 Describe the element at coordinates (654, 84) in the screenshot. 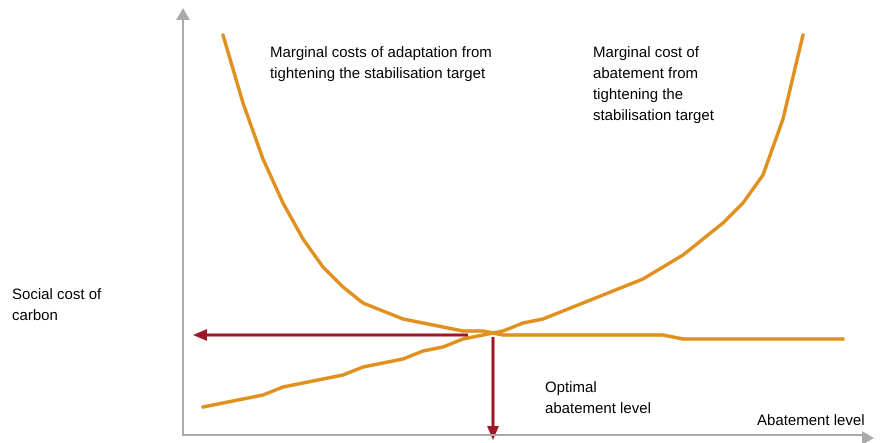

I see `annotation: Marginal cost of abatement from tightening the stabilisation target` at that location.